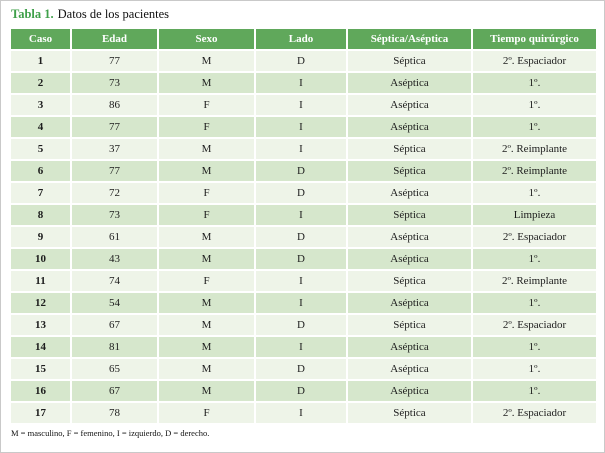  Describe the element at coordinates (114, 281) in the screenshot. I see `cell: 74` at that location.